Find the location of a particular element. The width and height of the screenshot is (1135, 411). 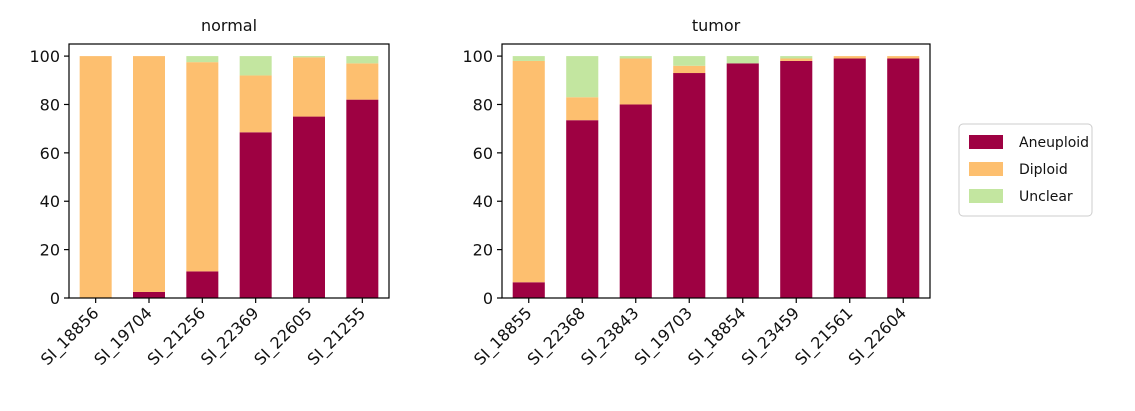

legend-label-aneuploid: Aneuploid is located at coordinates (1054, 143).